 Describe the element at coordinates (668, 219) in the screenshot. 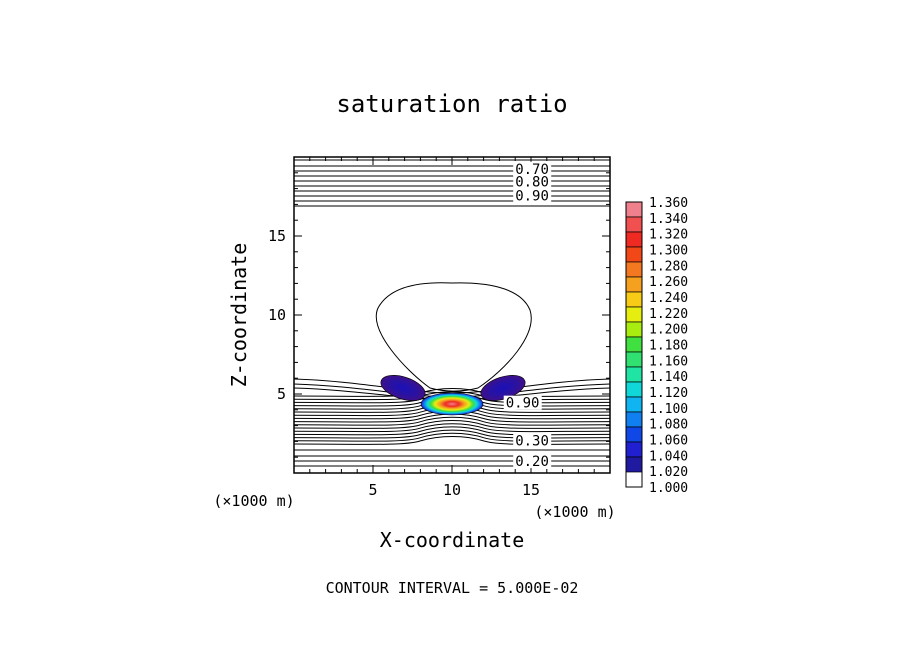

I see `colorbar-level-label: 1.340` at that location.